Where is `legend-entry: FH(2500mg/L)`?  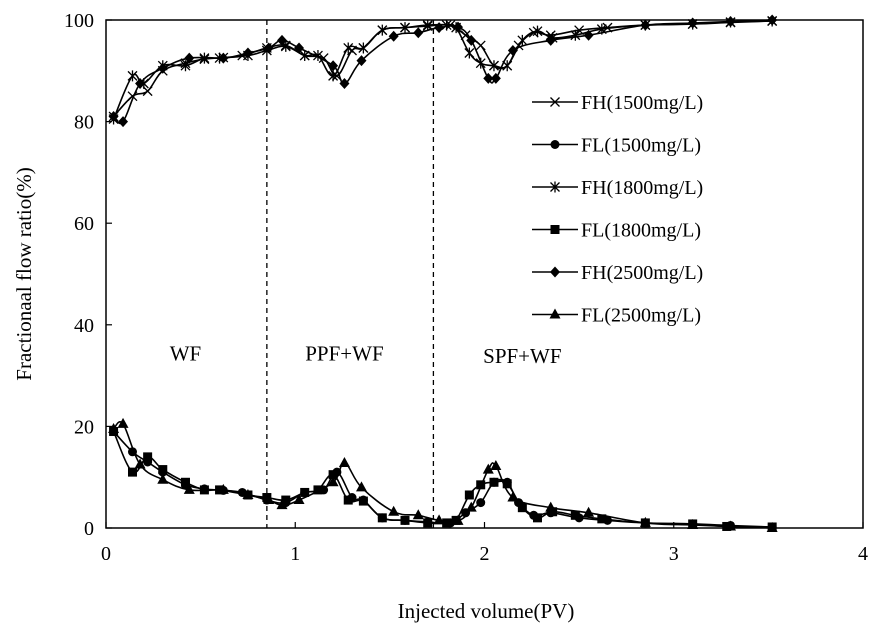
legend-entry: FH(2500mg/L) is located at coordinates (617, 273).